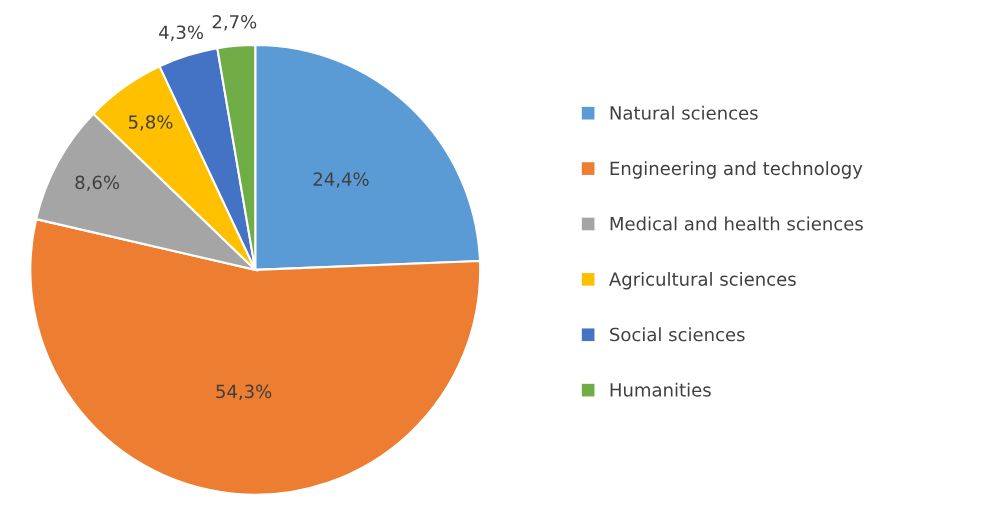 This screenshot has width=1001, height=506. What do you see at coordinates (684, 112) in the screenshot?
I see `legend-label: Natural sciences` at bounding box center [684, 112].